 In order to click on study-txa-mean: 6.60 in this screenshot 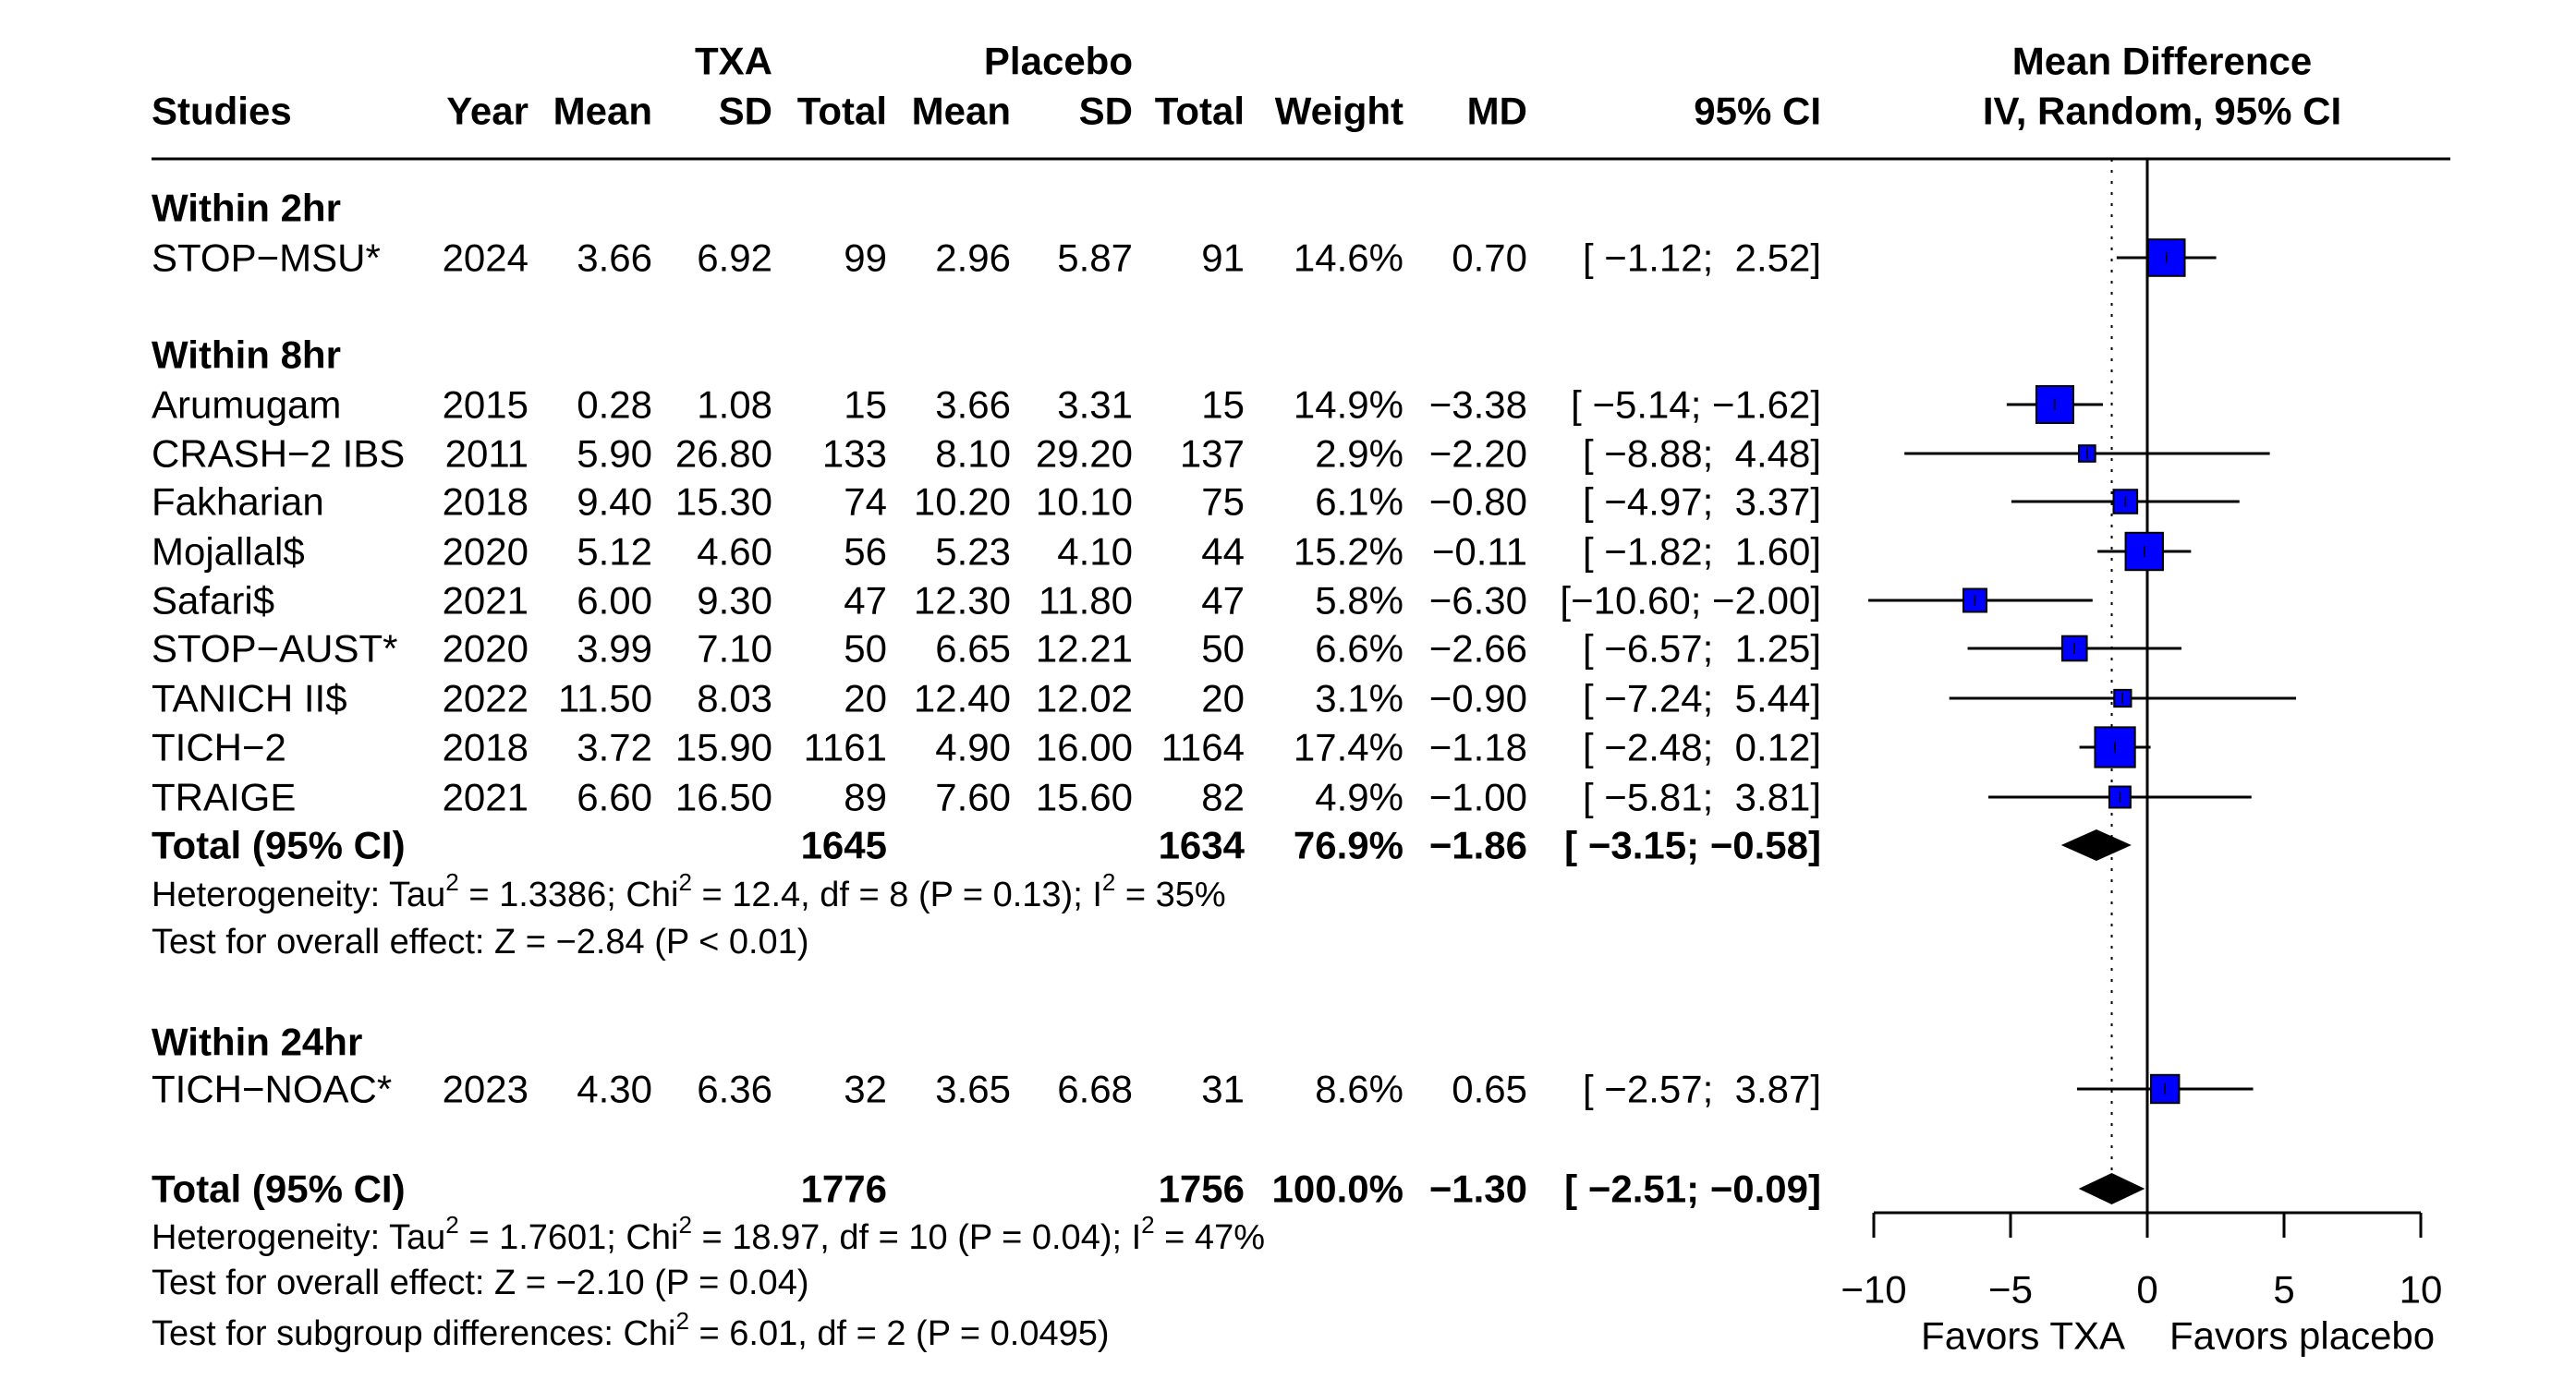, I will do `click(614, 797)`.